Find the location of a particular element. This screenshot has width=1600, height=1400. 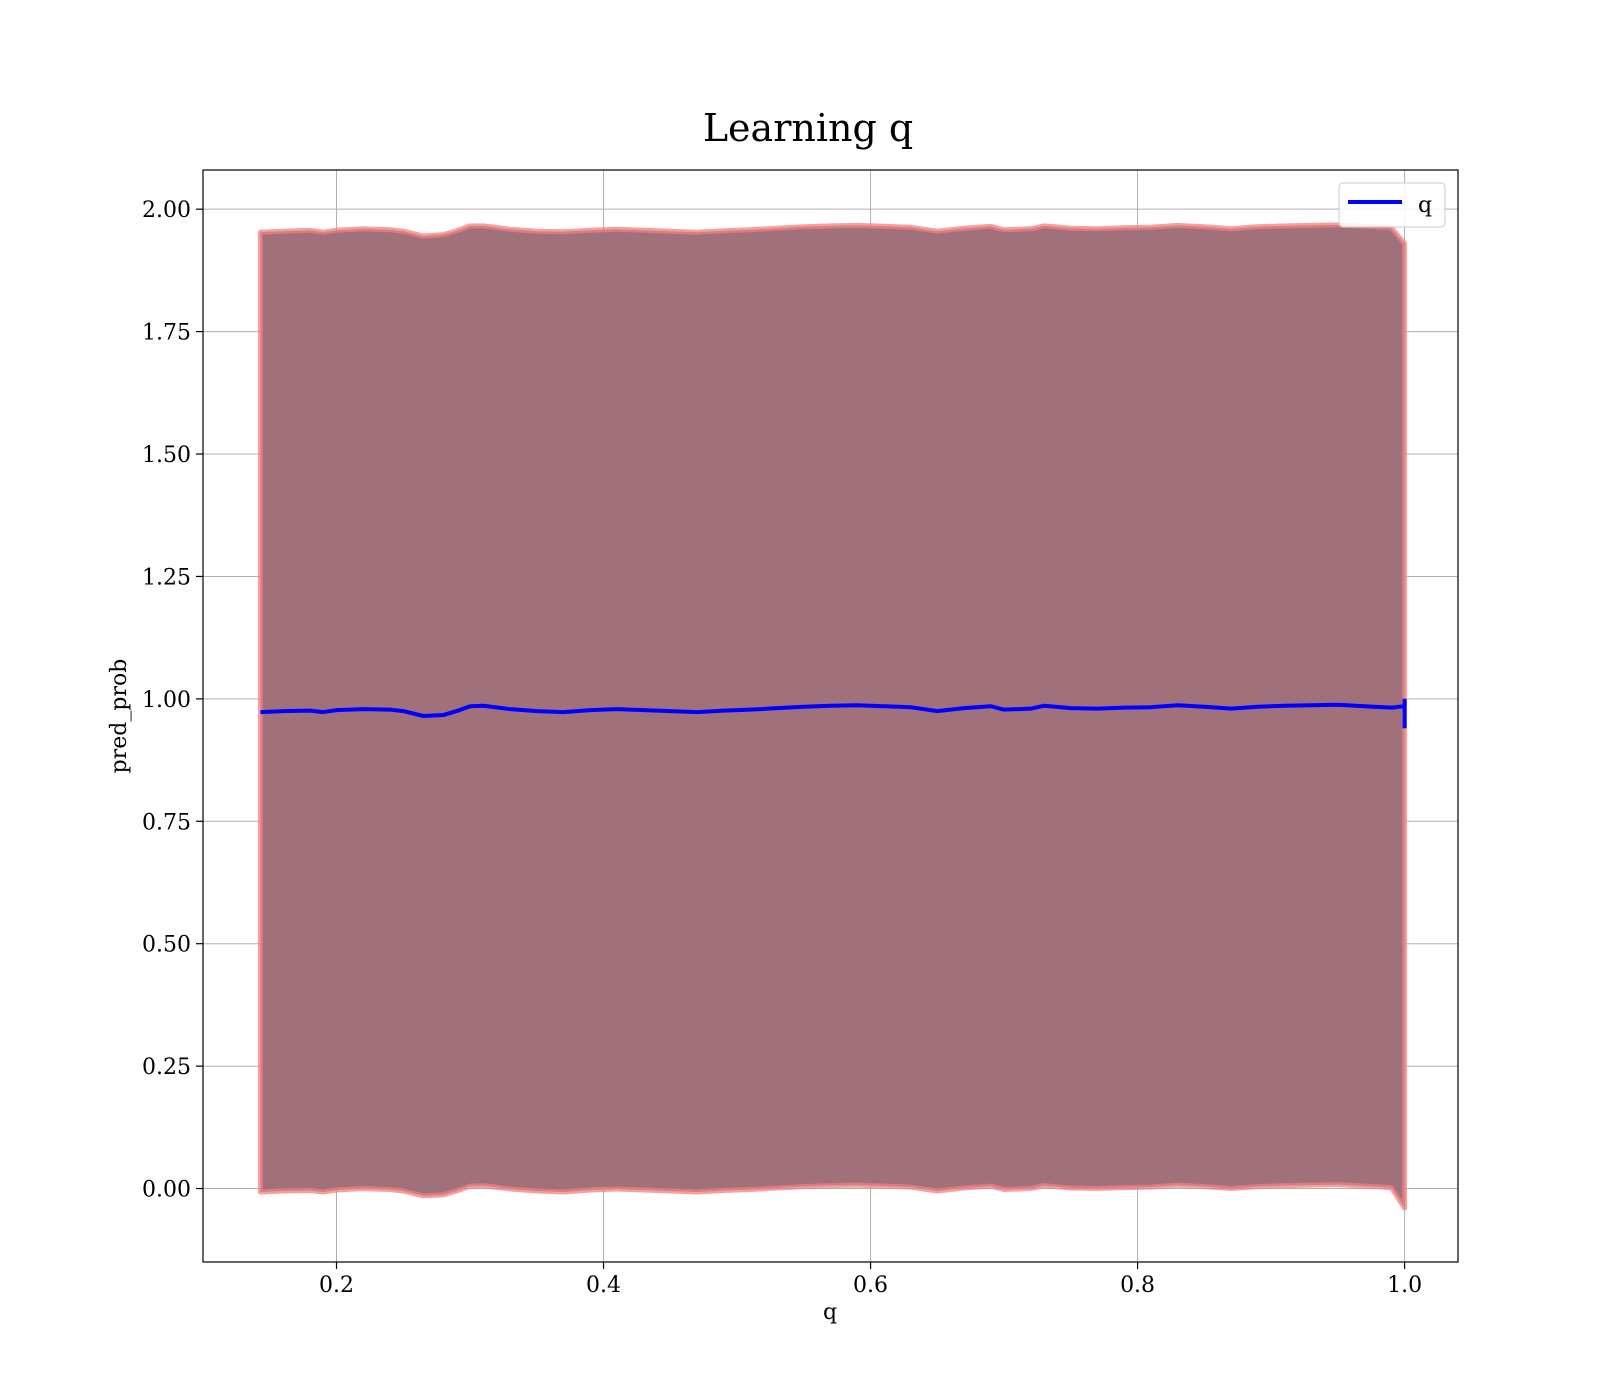

y-tick-label-1: 0.25 is located at coordinates (166, 1067).